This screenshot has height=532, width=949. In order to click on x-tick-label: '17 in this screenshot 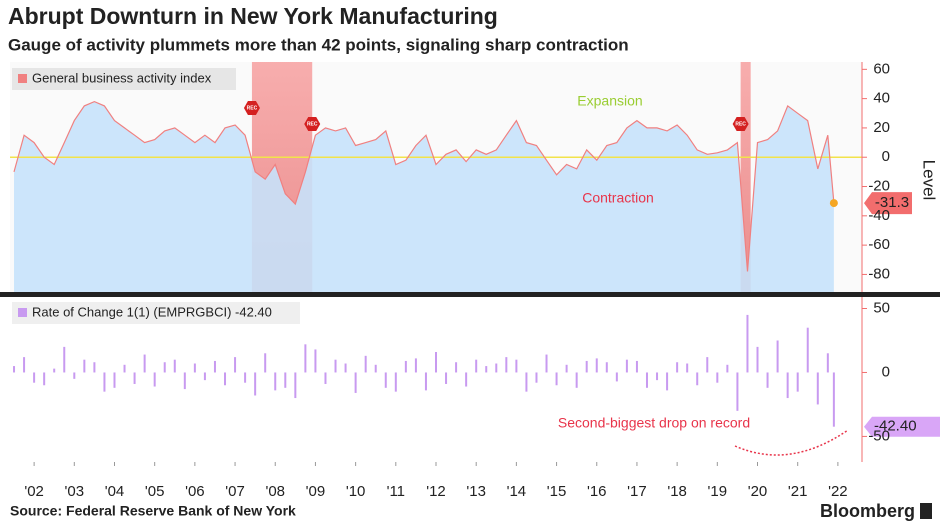, I will do `click(637, 491)`.